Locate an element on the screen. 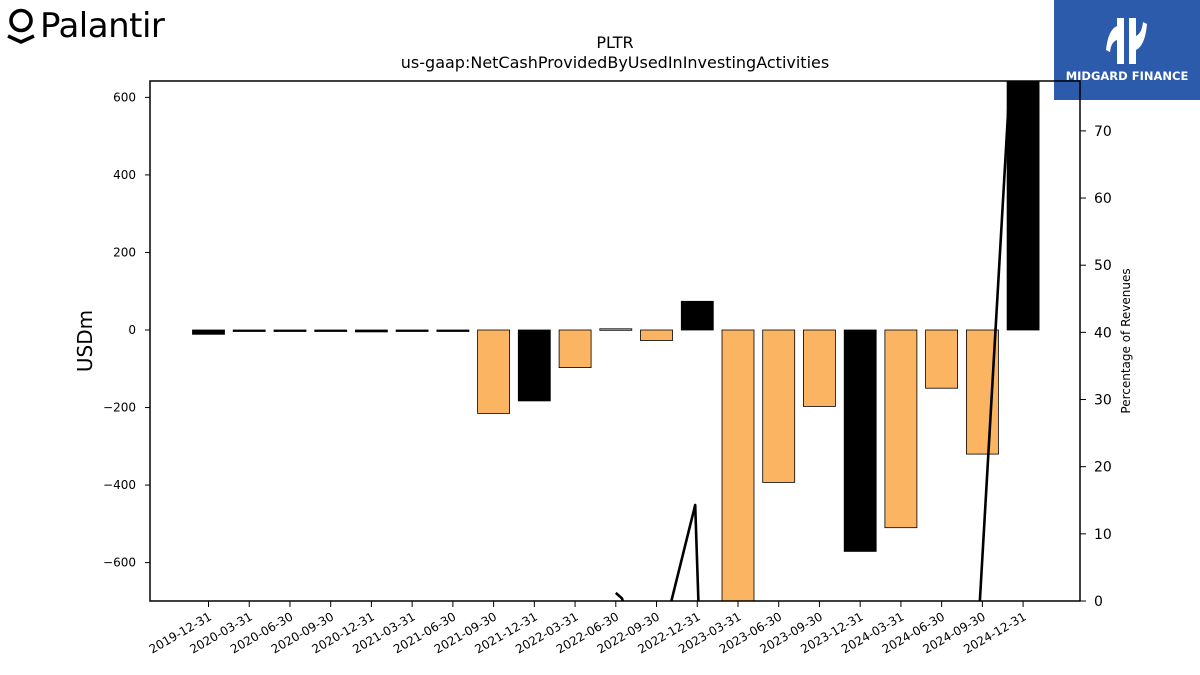 The image size is (1200, 675). y2-tick-label: 50 is located at coordinates (1103, 266).